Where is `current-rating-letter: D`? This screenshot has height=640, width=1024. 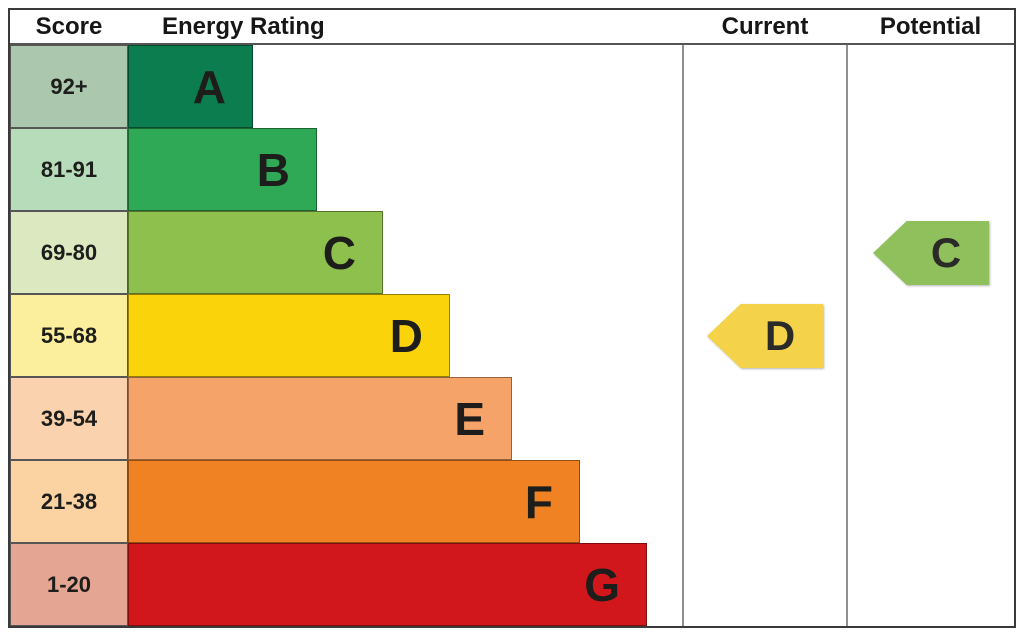 current-rating-letter: D is located at coordinates (765, 336).